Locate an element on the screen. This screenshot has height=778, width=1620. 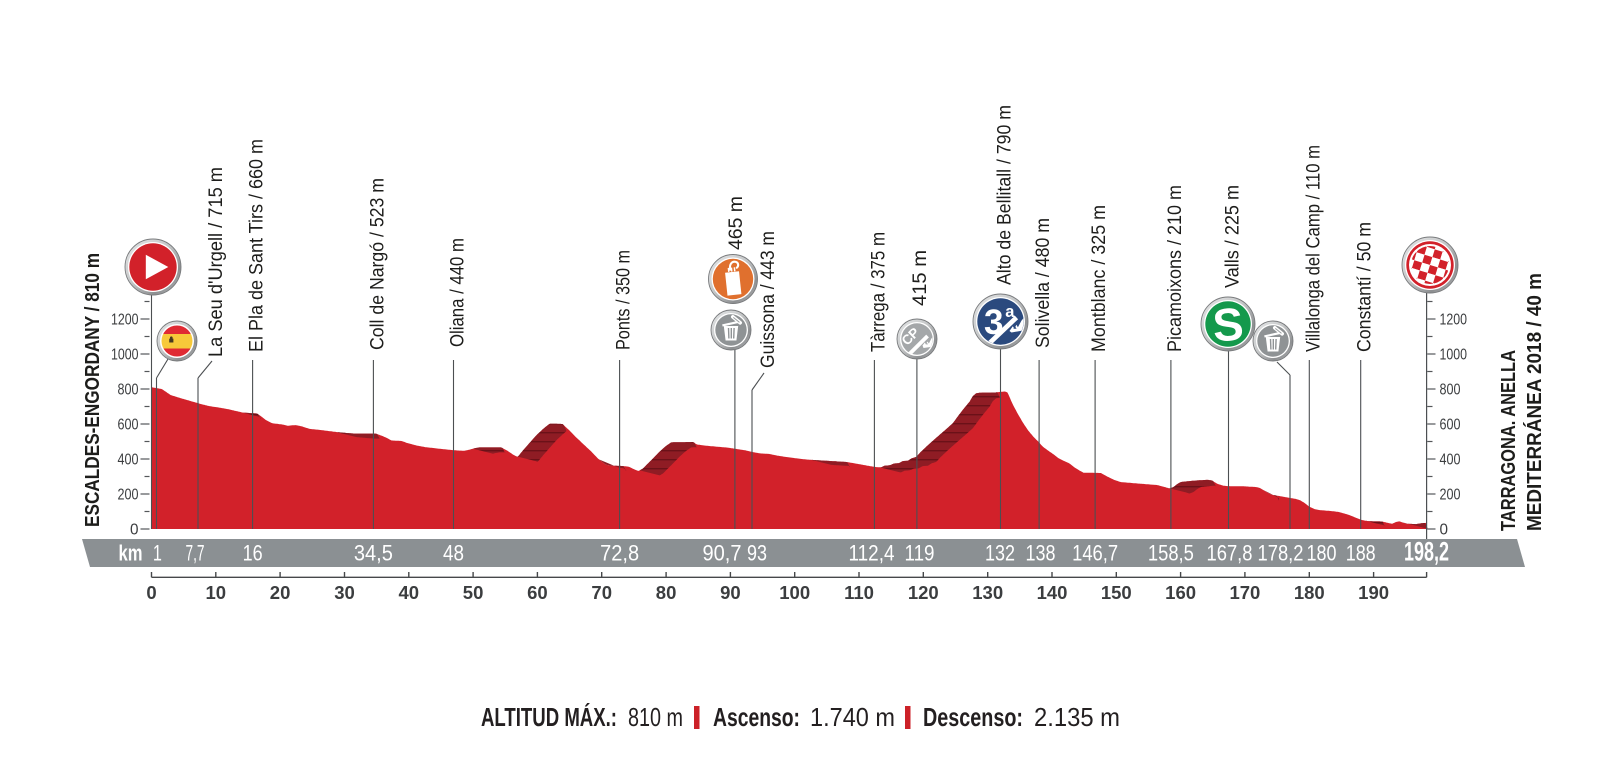
svg-text: 30 is located at coordinates (344, 592).